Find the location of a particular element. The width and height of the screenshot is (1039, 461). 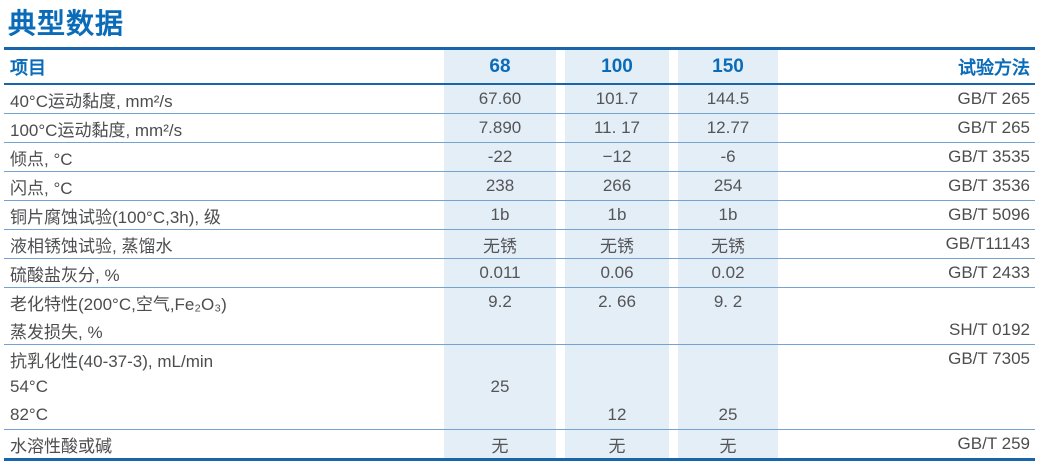

test-method: GB/T 3535 is located at coordinates (989, 156).